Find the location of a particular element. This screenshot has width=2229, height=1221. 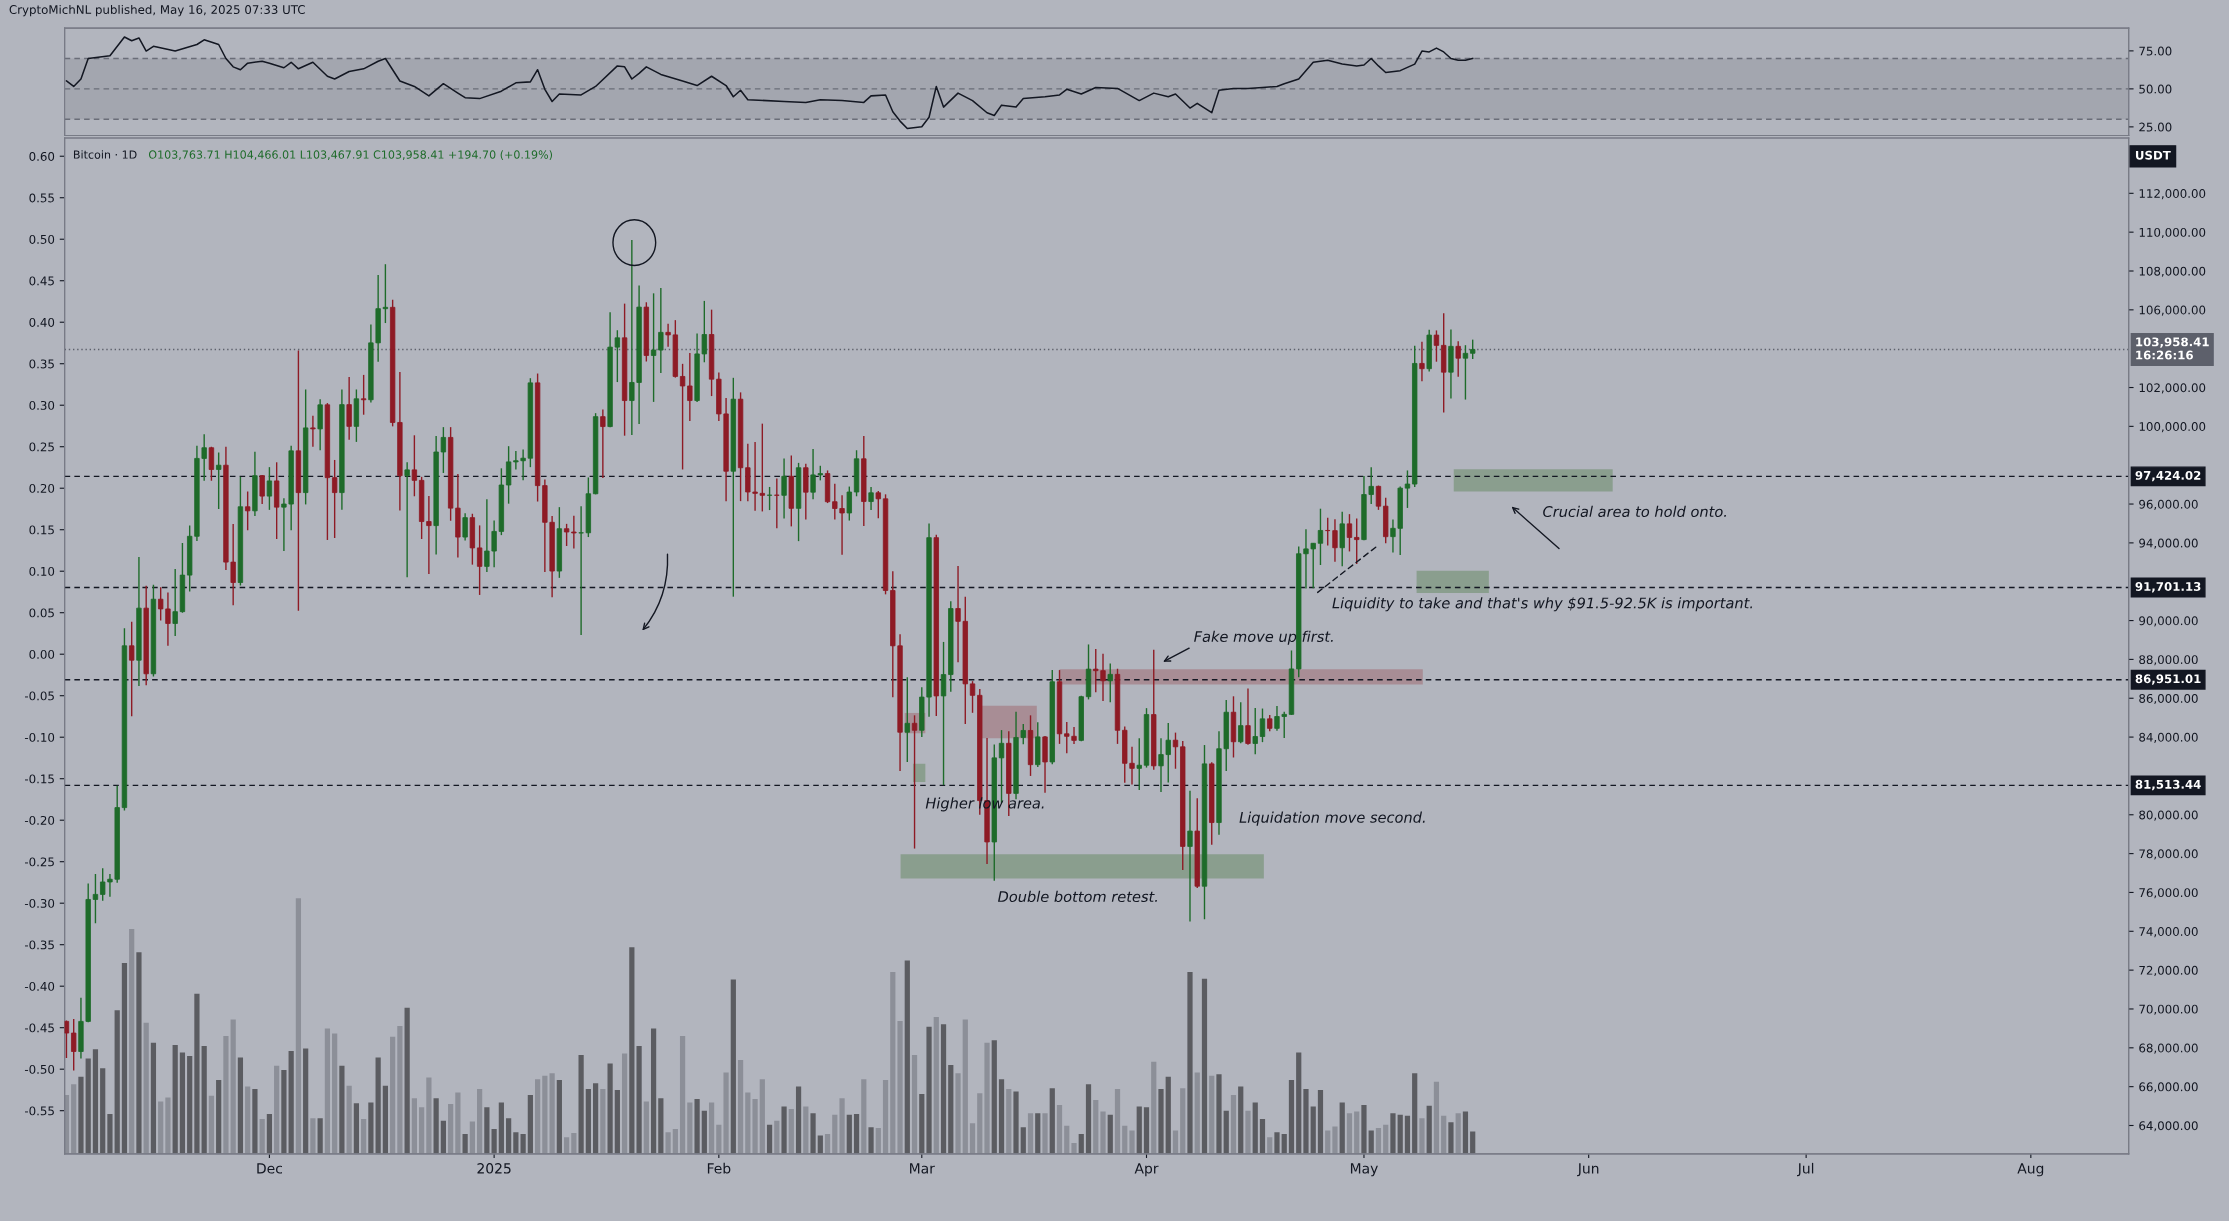

y2-tick-label: 94,000.00 is located at coordinates (2168, 543).